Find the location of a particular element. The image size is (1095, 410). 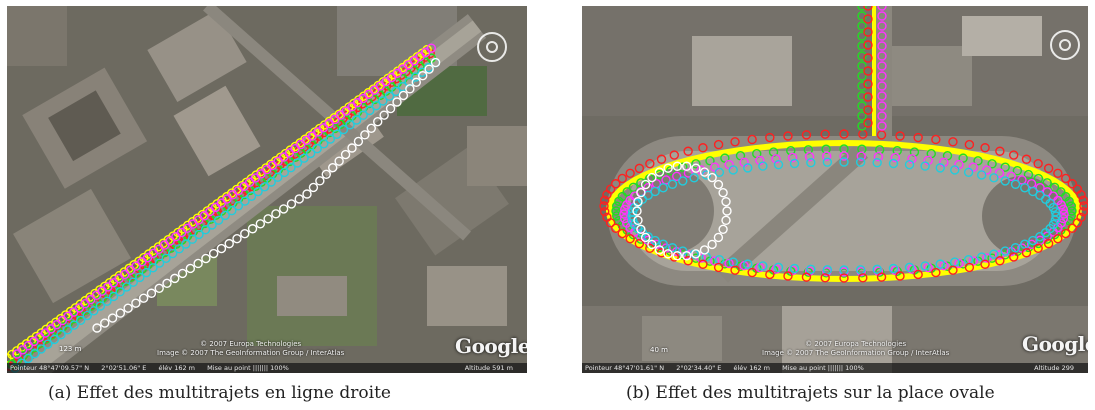

navigation-compass-icon is located at coordinates (492, 47).